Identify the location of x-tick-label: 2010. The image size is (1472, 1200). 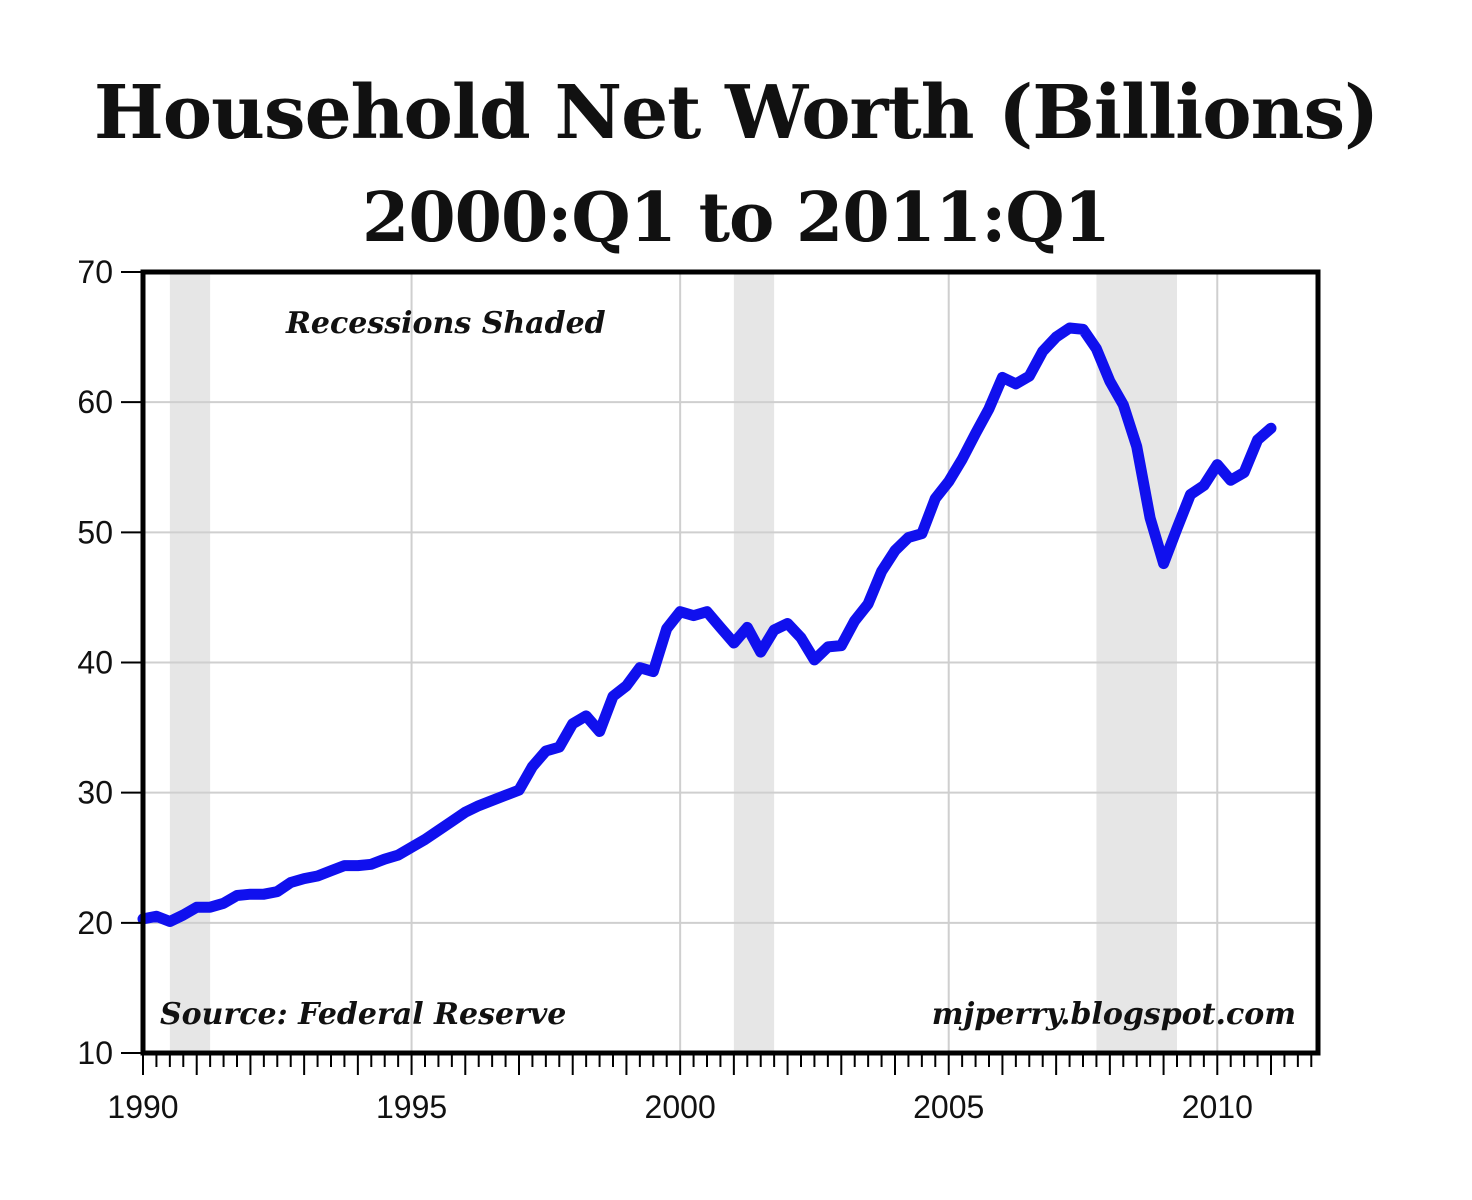
(1217, 1107).